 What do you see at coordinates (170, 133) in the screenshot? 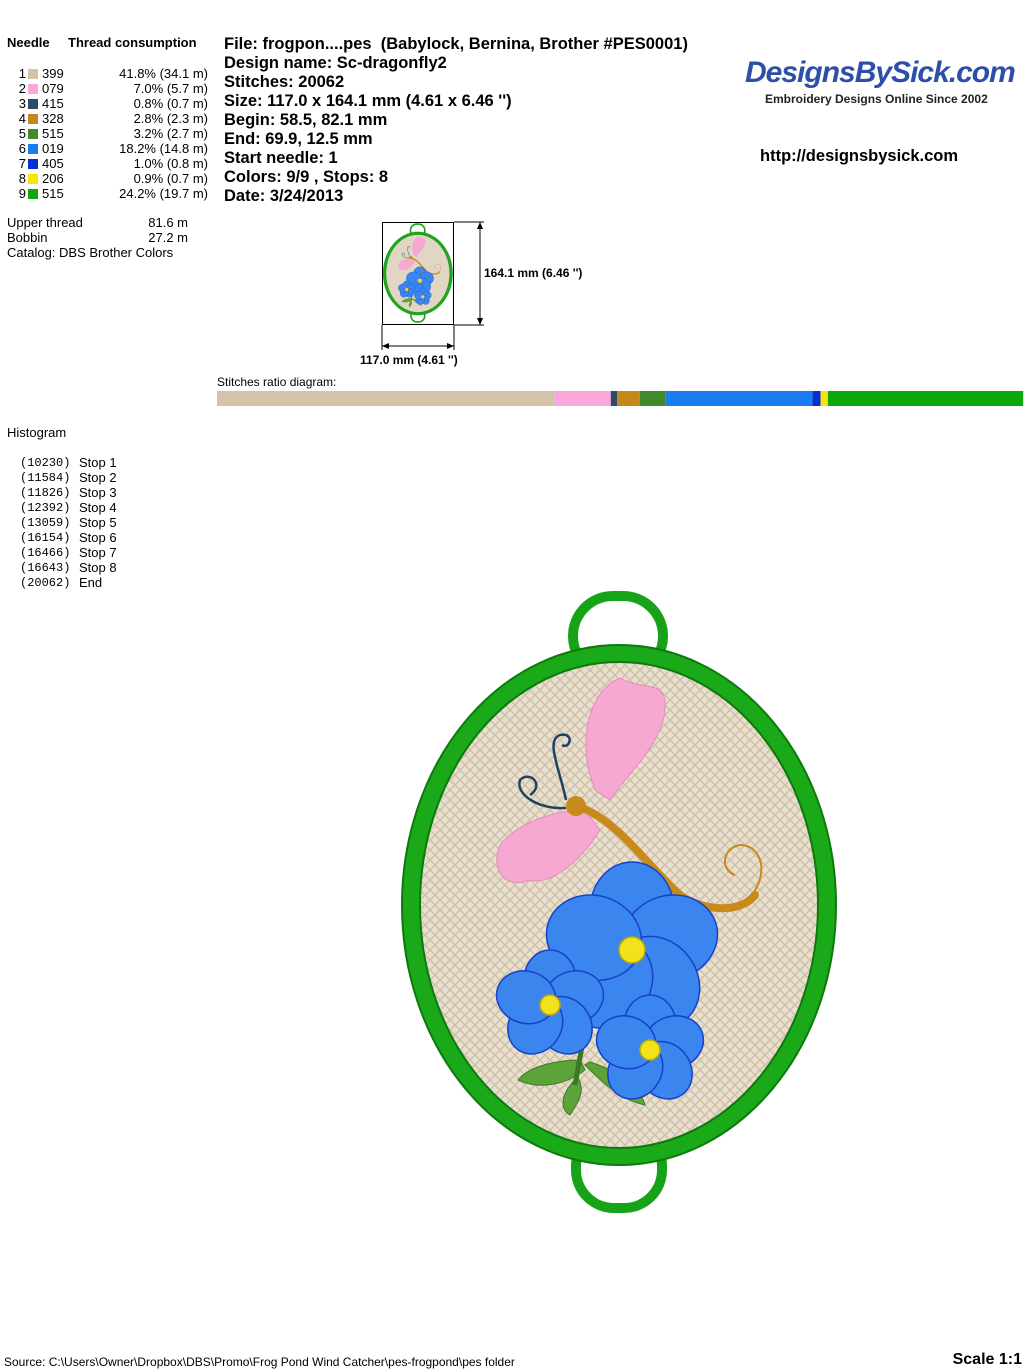
I see `thread-consumption: 3.2% (2.7 m)` at bounding box center [170, 133].